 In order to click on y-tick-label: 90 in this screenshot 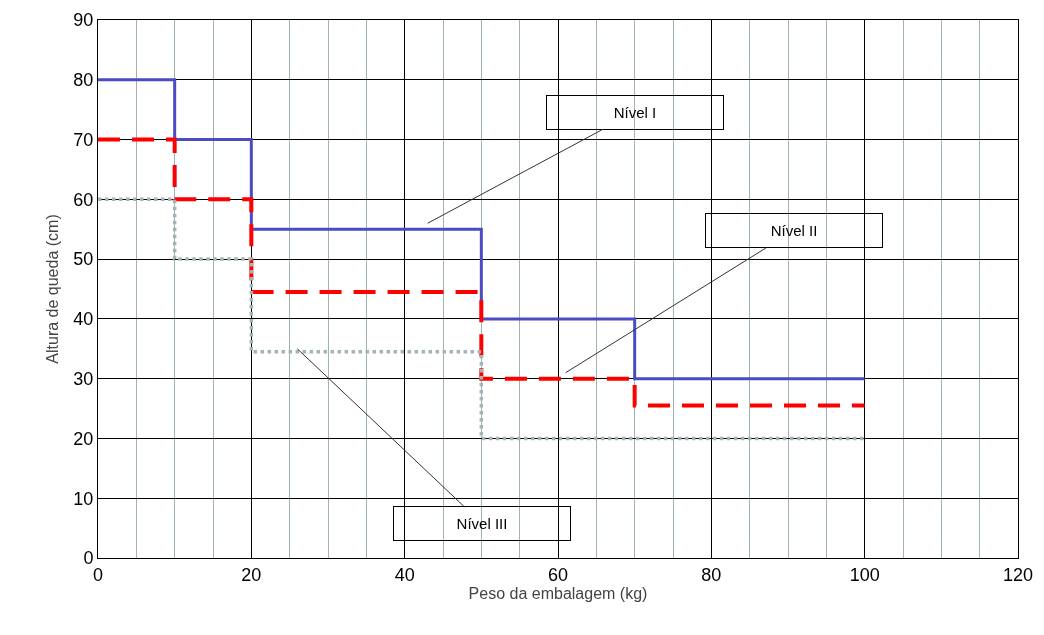, I will do `click(83, 20)`.